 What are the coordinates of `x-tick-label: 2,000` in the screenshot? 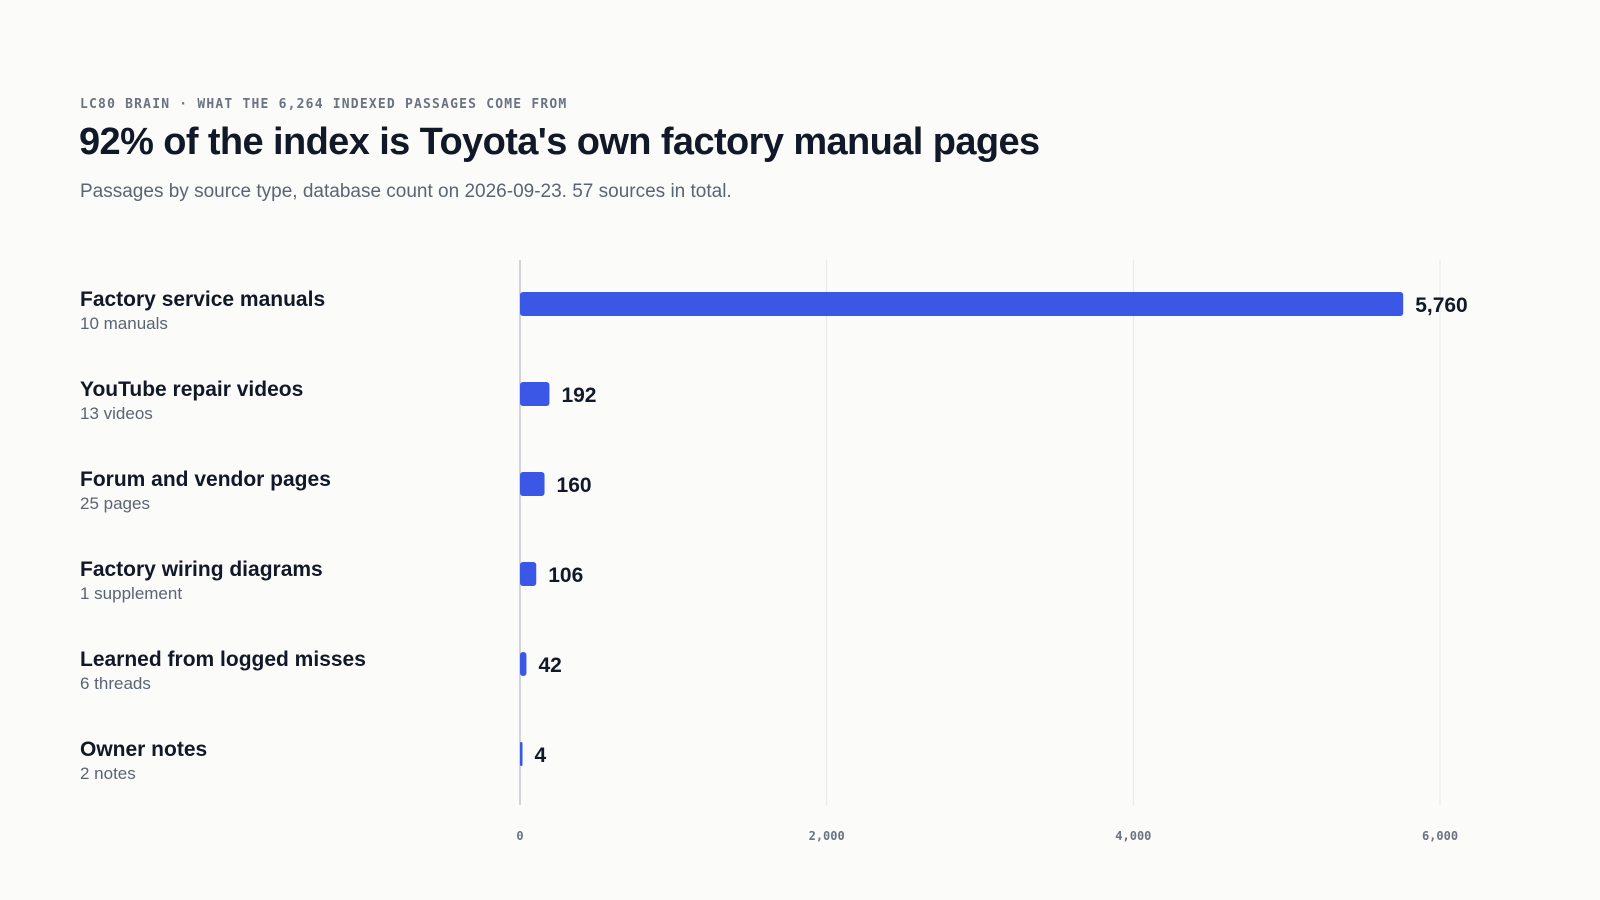 It's located at (827, 836).